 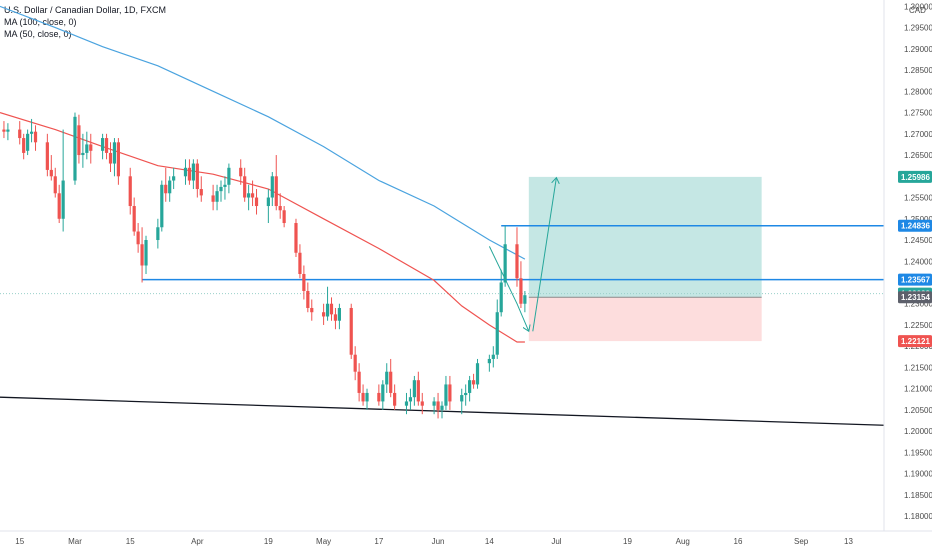 What do you see at coordinates (918, 516) in the screenshot?
I see `price-tick-label: 1.18000` at bounding box center [918, 516].